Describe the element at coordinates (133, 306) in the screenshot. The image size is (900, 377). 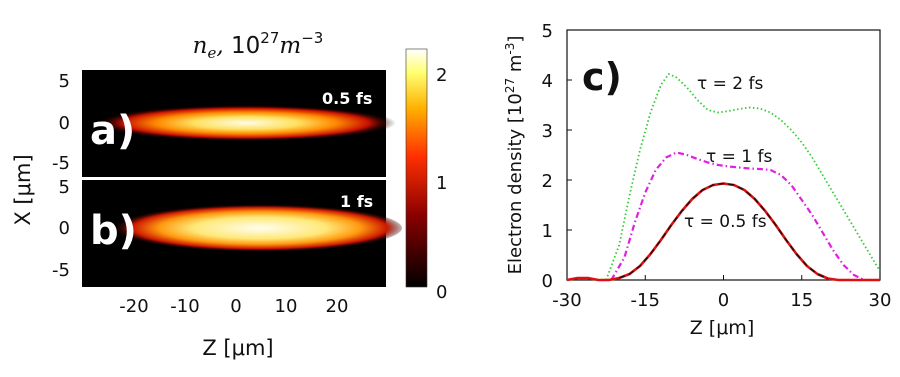
I see `heatmap-xtick-neg20: -20` at that location.